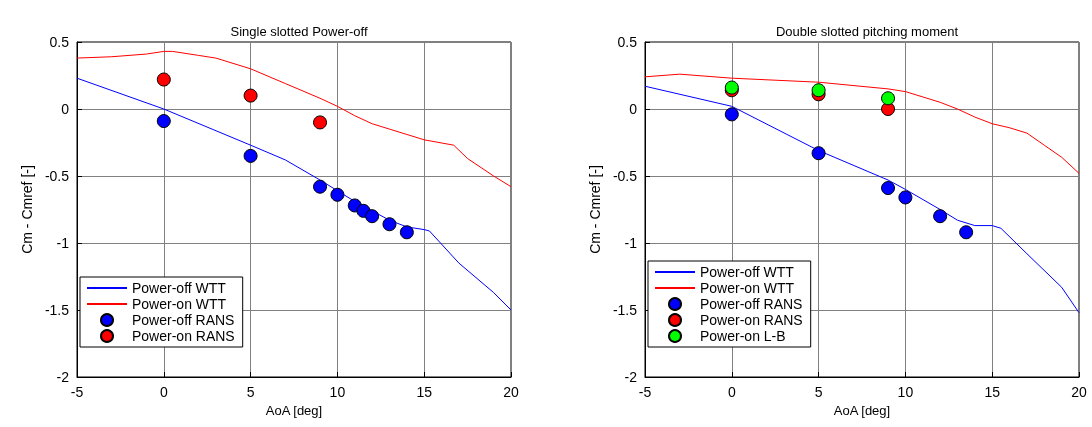 This screenshot has width=1092, height=427. Describe the element at coordinates (867, 31) in the screenshot. I see `chart-title: Double slotted pitching moment` at that location.